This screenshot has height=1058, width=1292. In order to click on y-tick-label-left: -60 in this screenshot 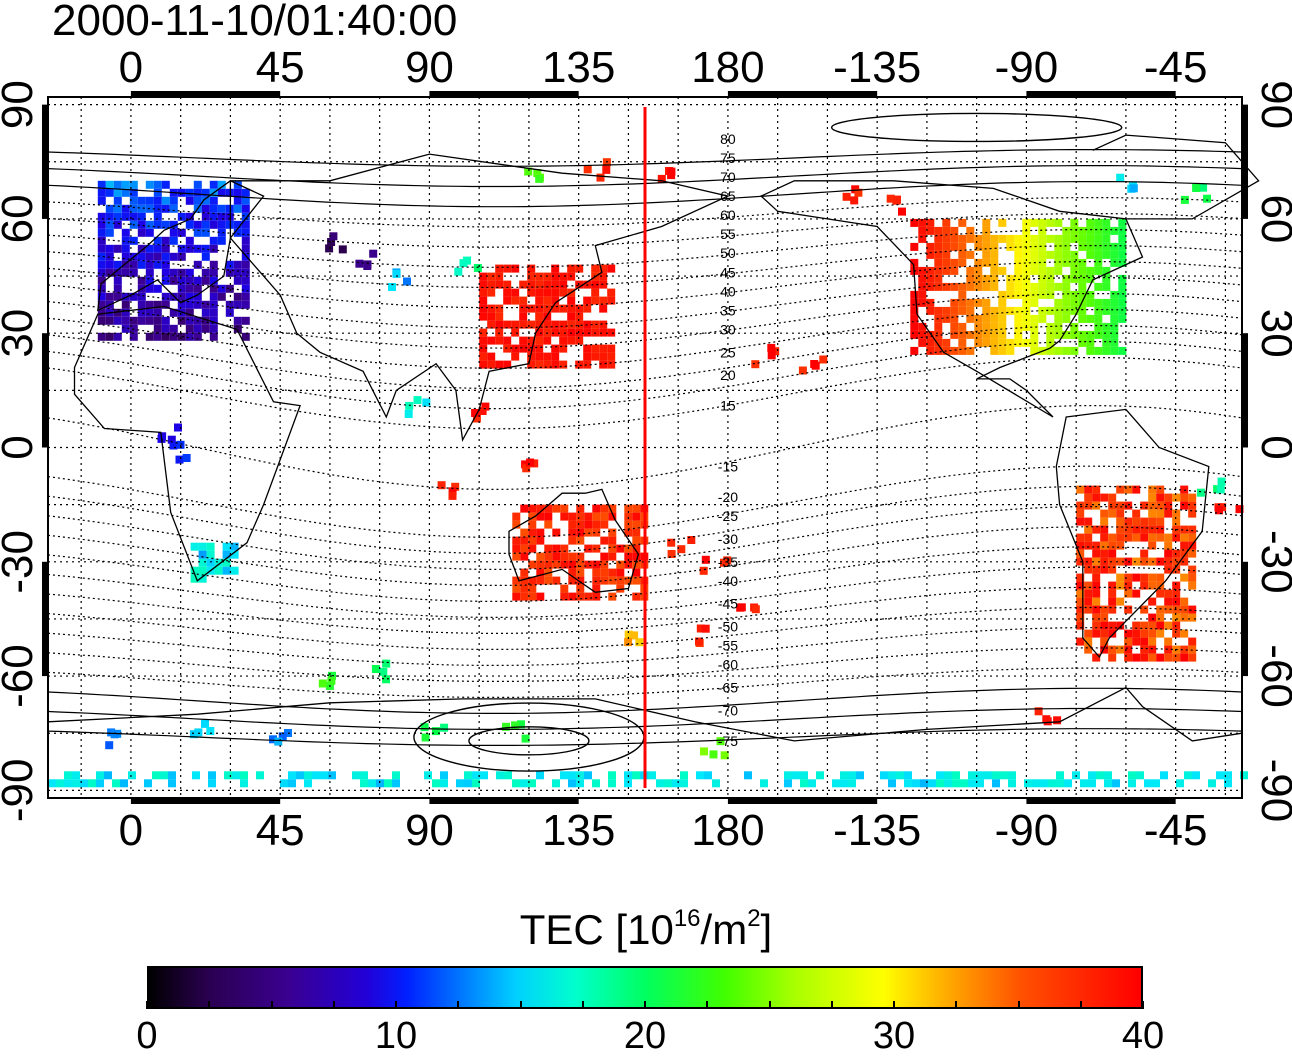, I will do `click(21, 676)`.